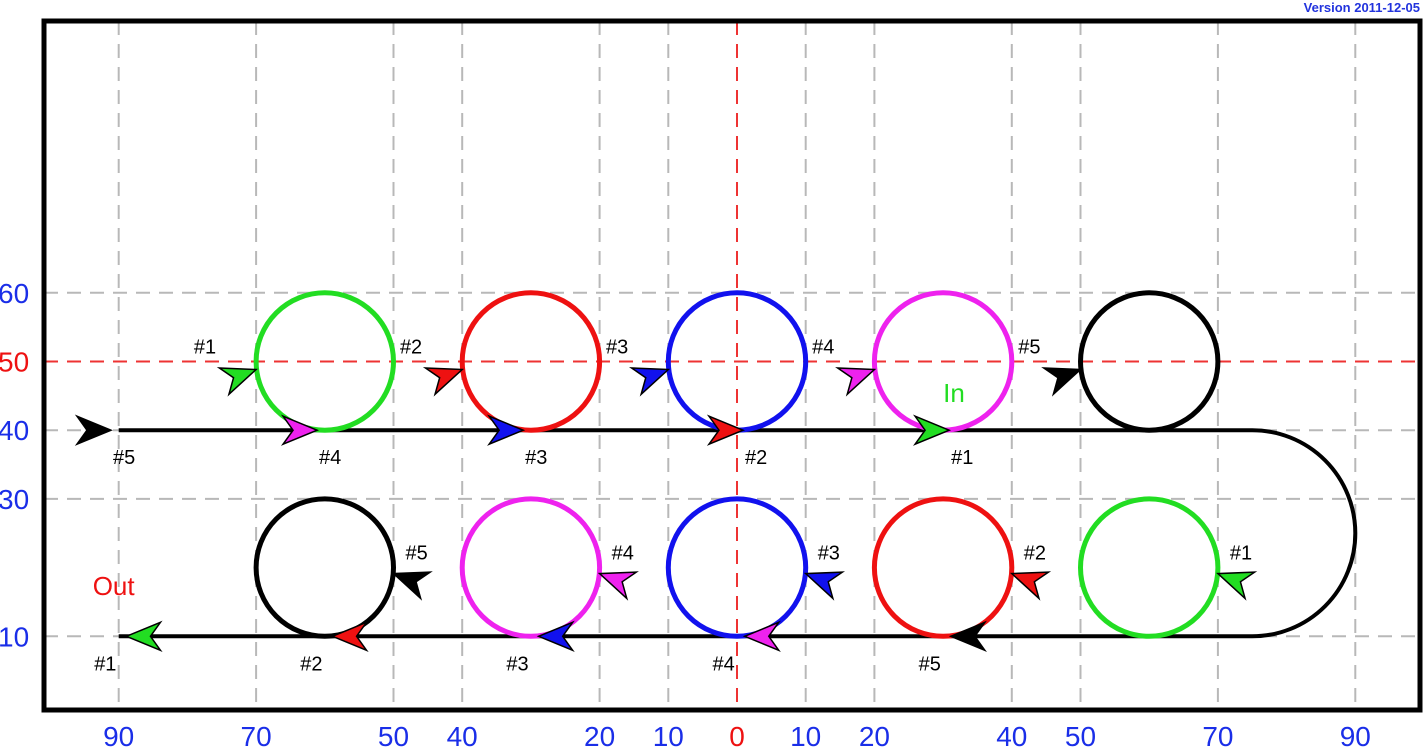 The image size is (1424, 748). Describe the element at coordinates (531, 567) in the screenshot. I see `lower-loop-magenta` at that location.